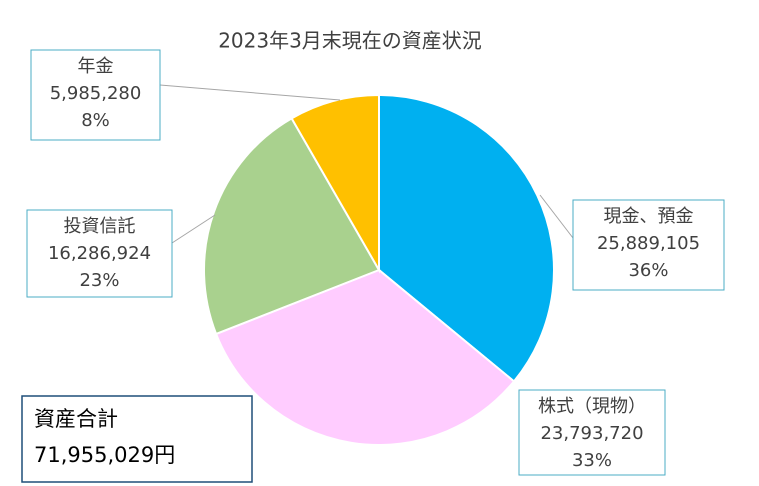 This screenshot has height=486, width=759. Describe the element at coordinates (648, 270) in the screenshot. I see `percent-label: 36%` at that location.